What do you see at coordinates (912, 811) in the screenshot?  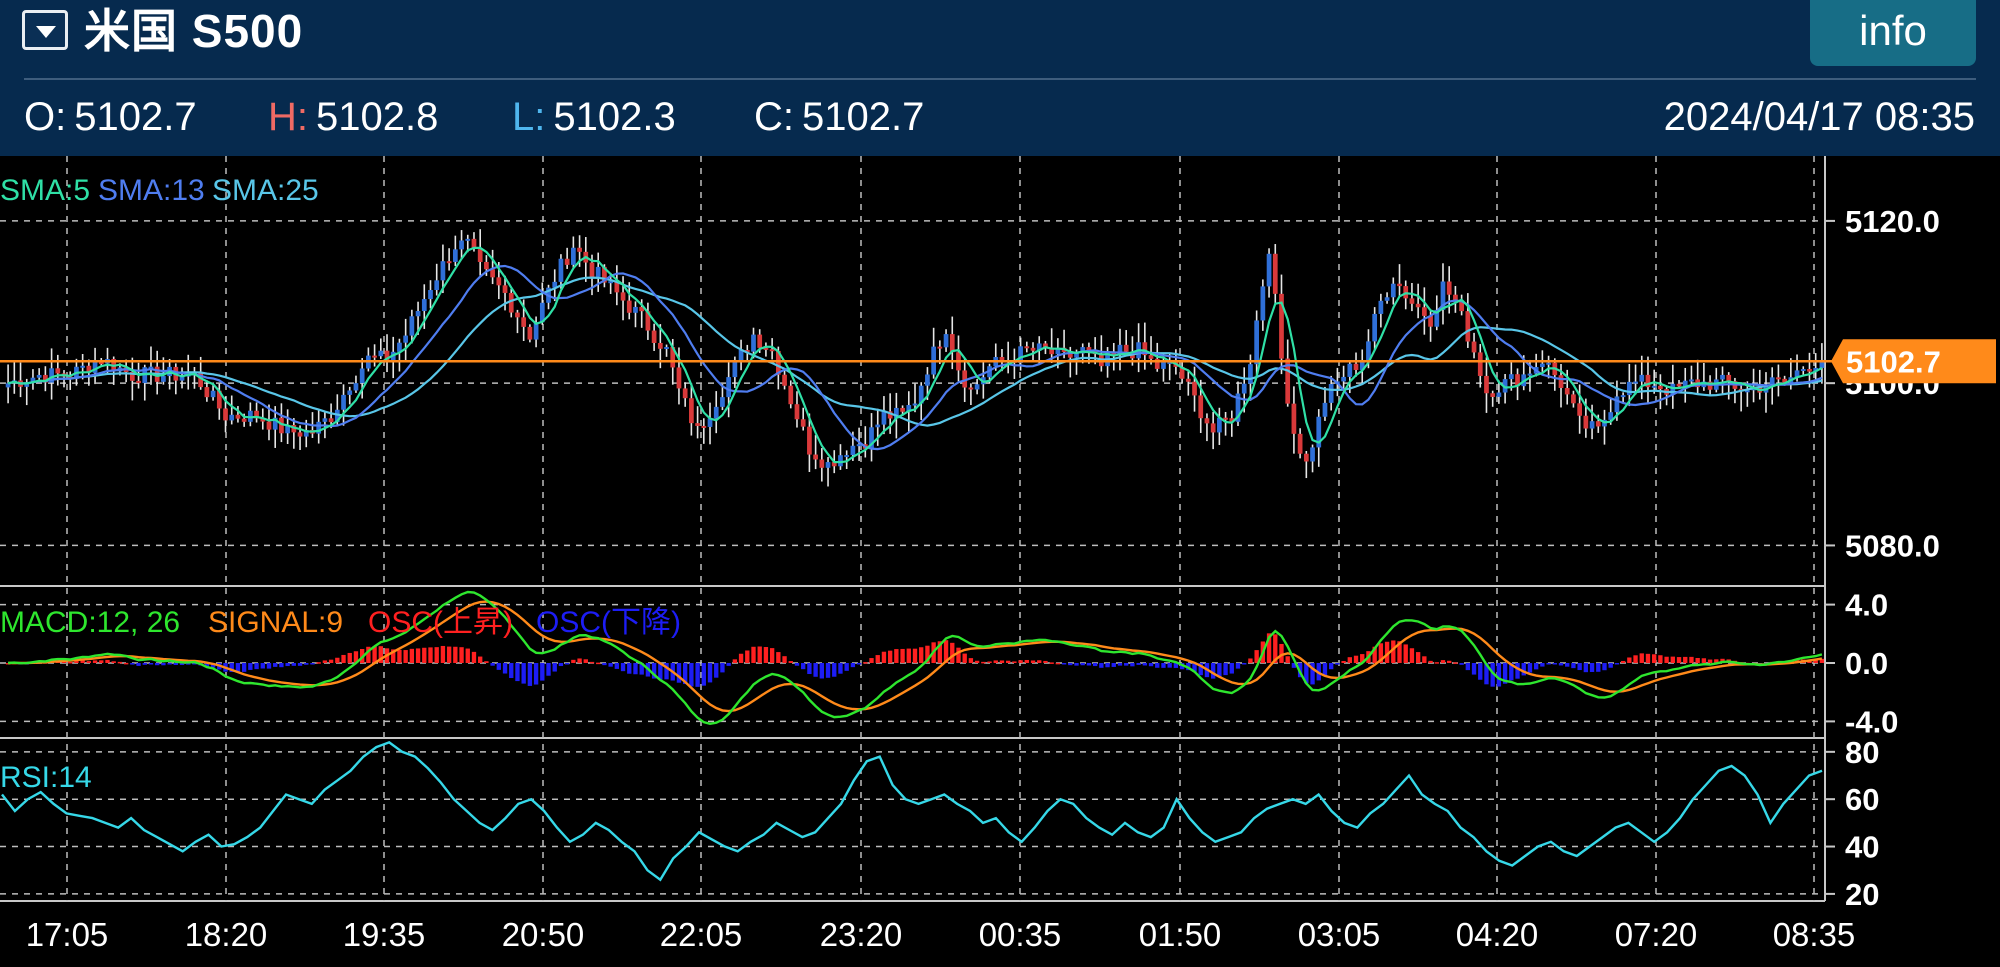 I see `rsi-panel` at bounding box center [912, 811].